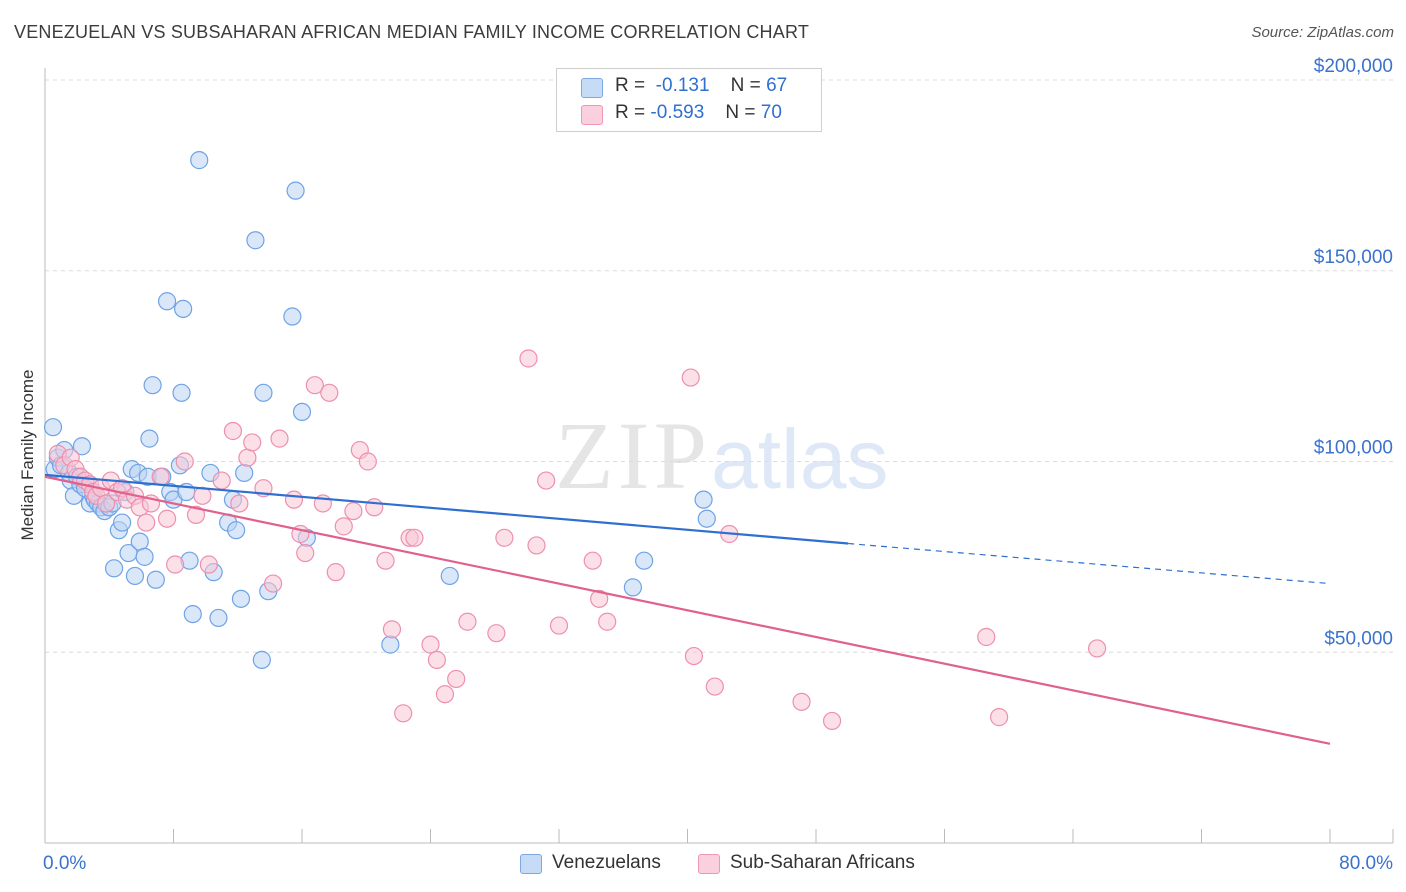  Describe the element at coordinates (677, 112) in the screenshot. I see `legend-r-value: -0.593` at that location.